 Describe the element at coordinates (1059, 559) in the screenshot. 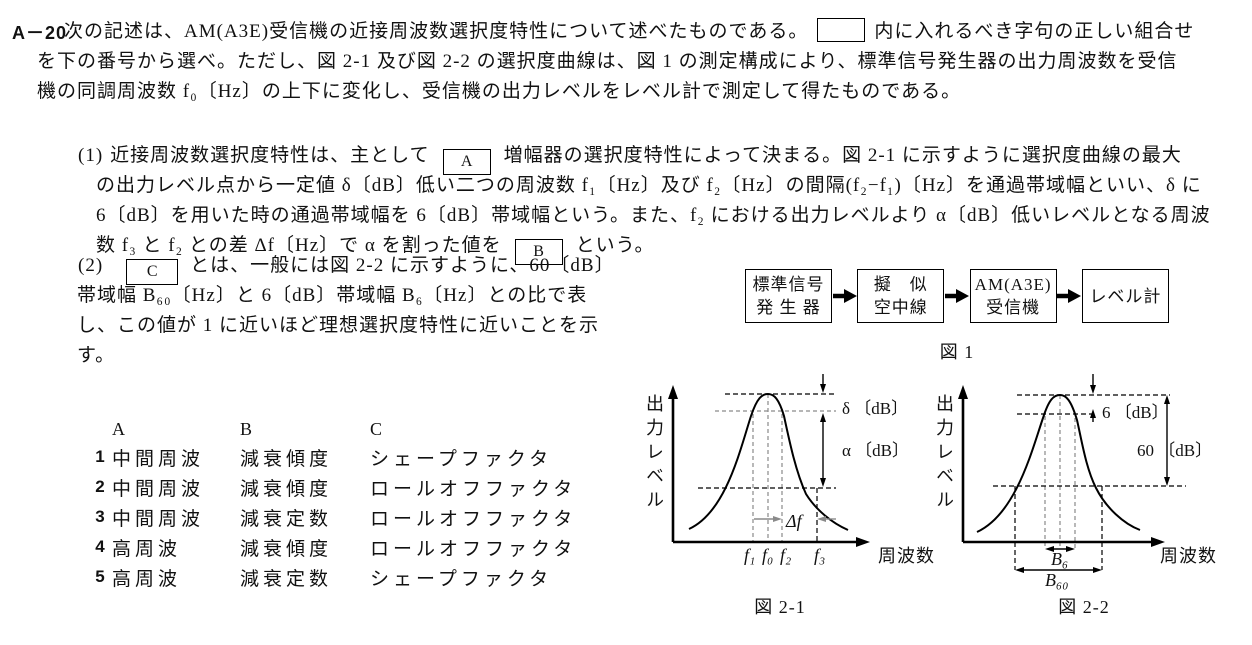

I see `fig2-2-b6-label: B₆` at that location.